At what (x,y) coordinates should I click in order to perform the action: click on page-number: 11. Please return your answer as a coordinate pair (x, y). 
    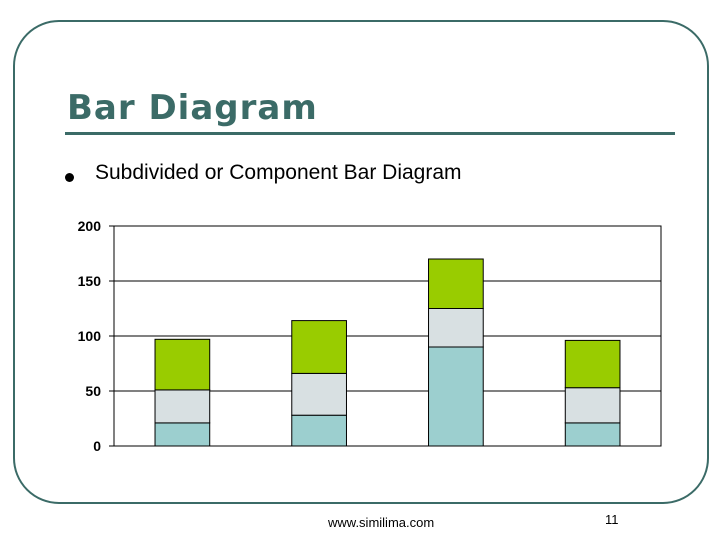
    Looking at the image, I should click on (612, 519).